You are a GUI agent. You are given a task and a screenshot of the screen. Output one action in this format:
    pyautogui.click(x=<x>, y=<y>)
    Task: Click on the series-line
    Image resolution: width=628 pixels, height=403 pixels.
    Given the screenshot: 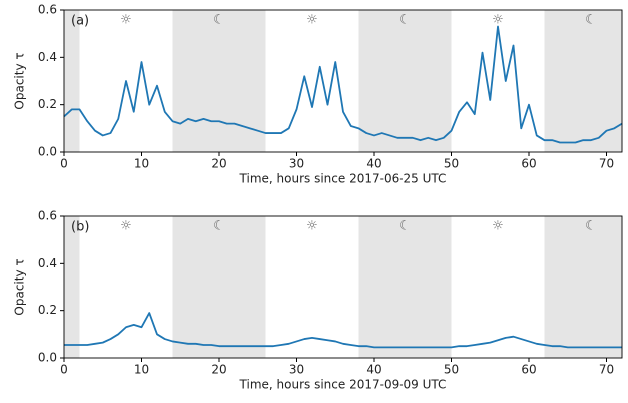 What is the action you would take?
    pyautogui.click(x=343, y=330)
    